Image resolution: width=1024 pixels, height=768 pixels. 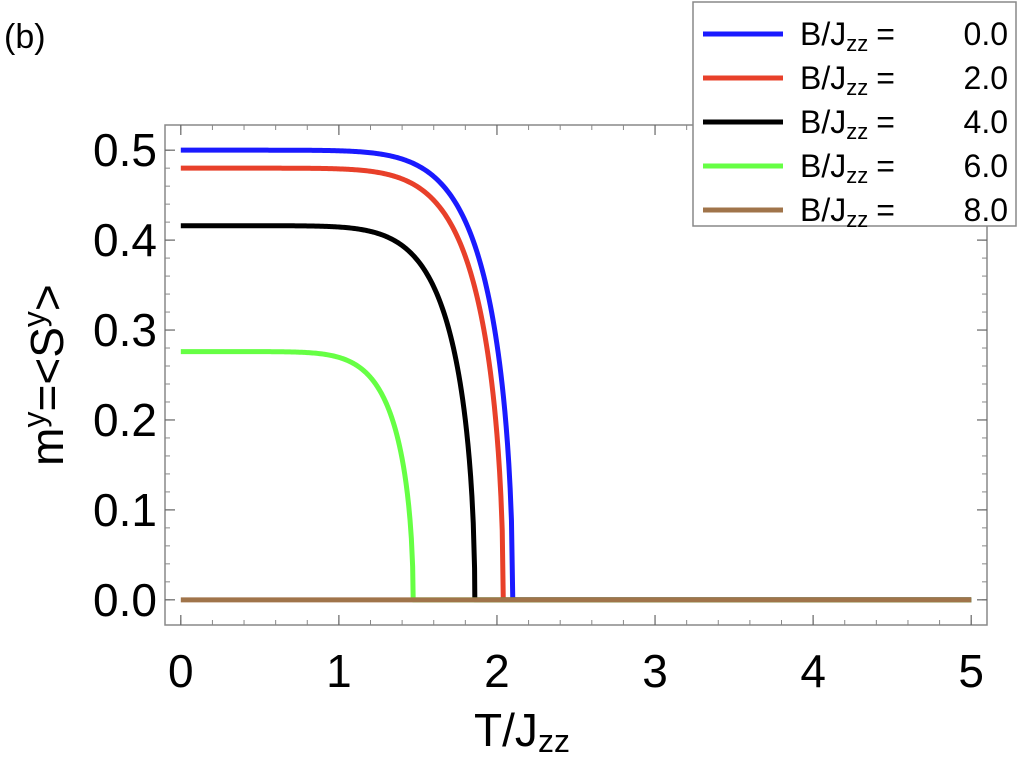 I want to click on y-tick-label: 0.0, so click(x=125, y=600).